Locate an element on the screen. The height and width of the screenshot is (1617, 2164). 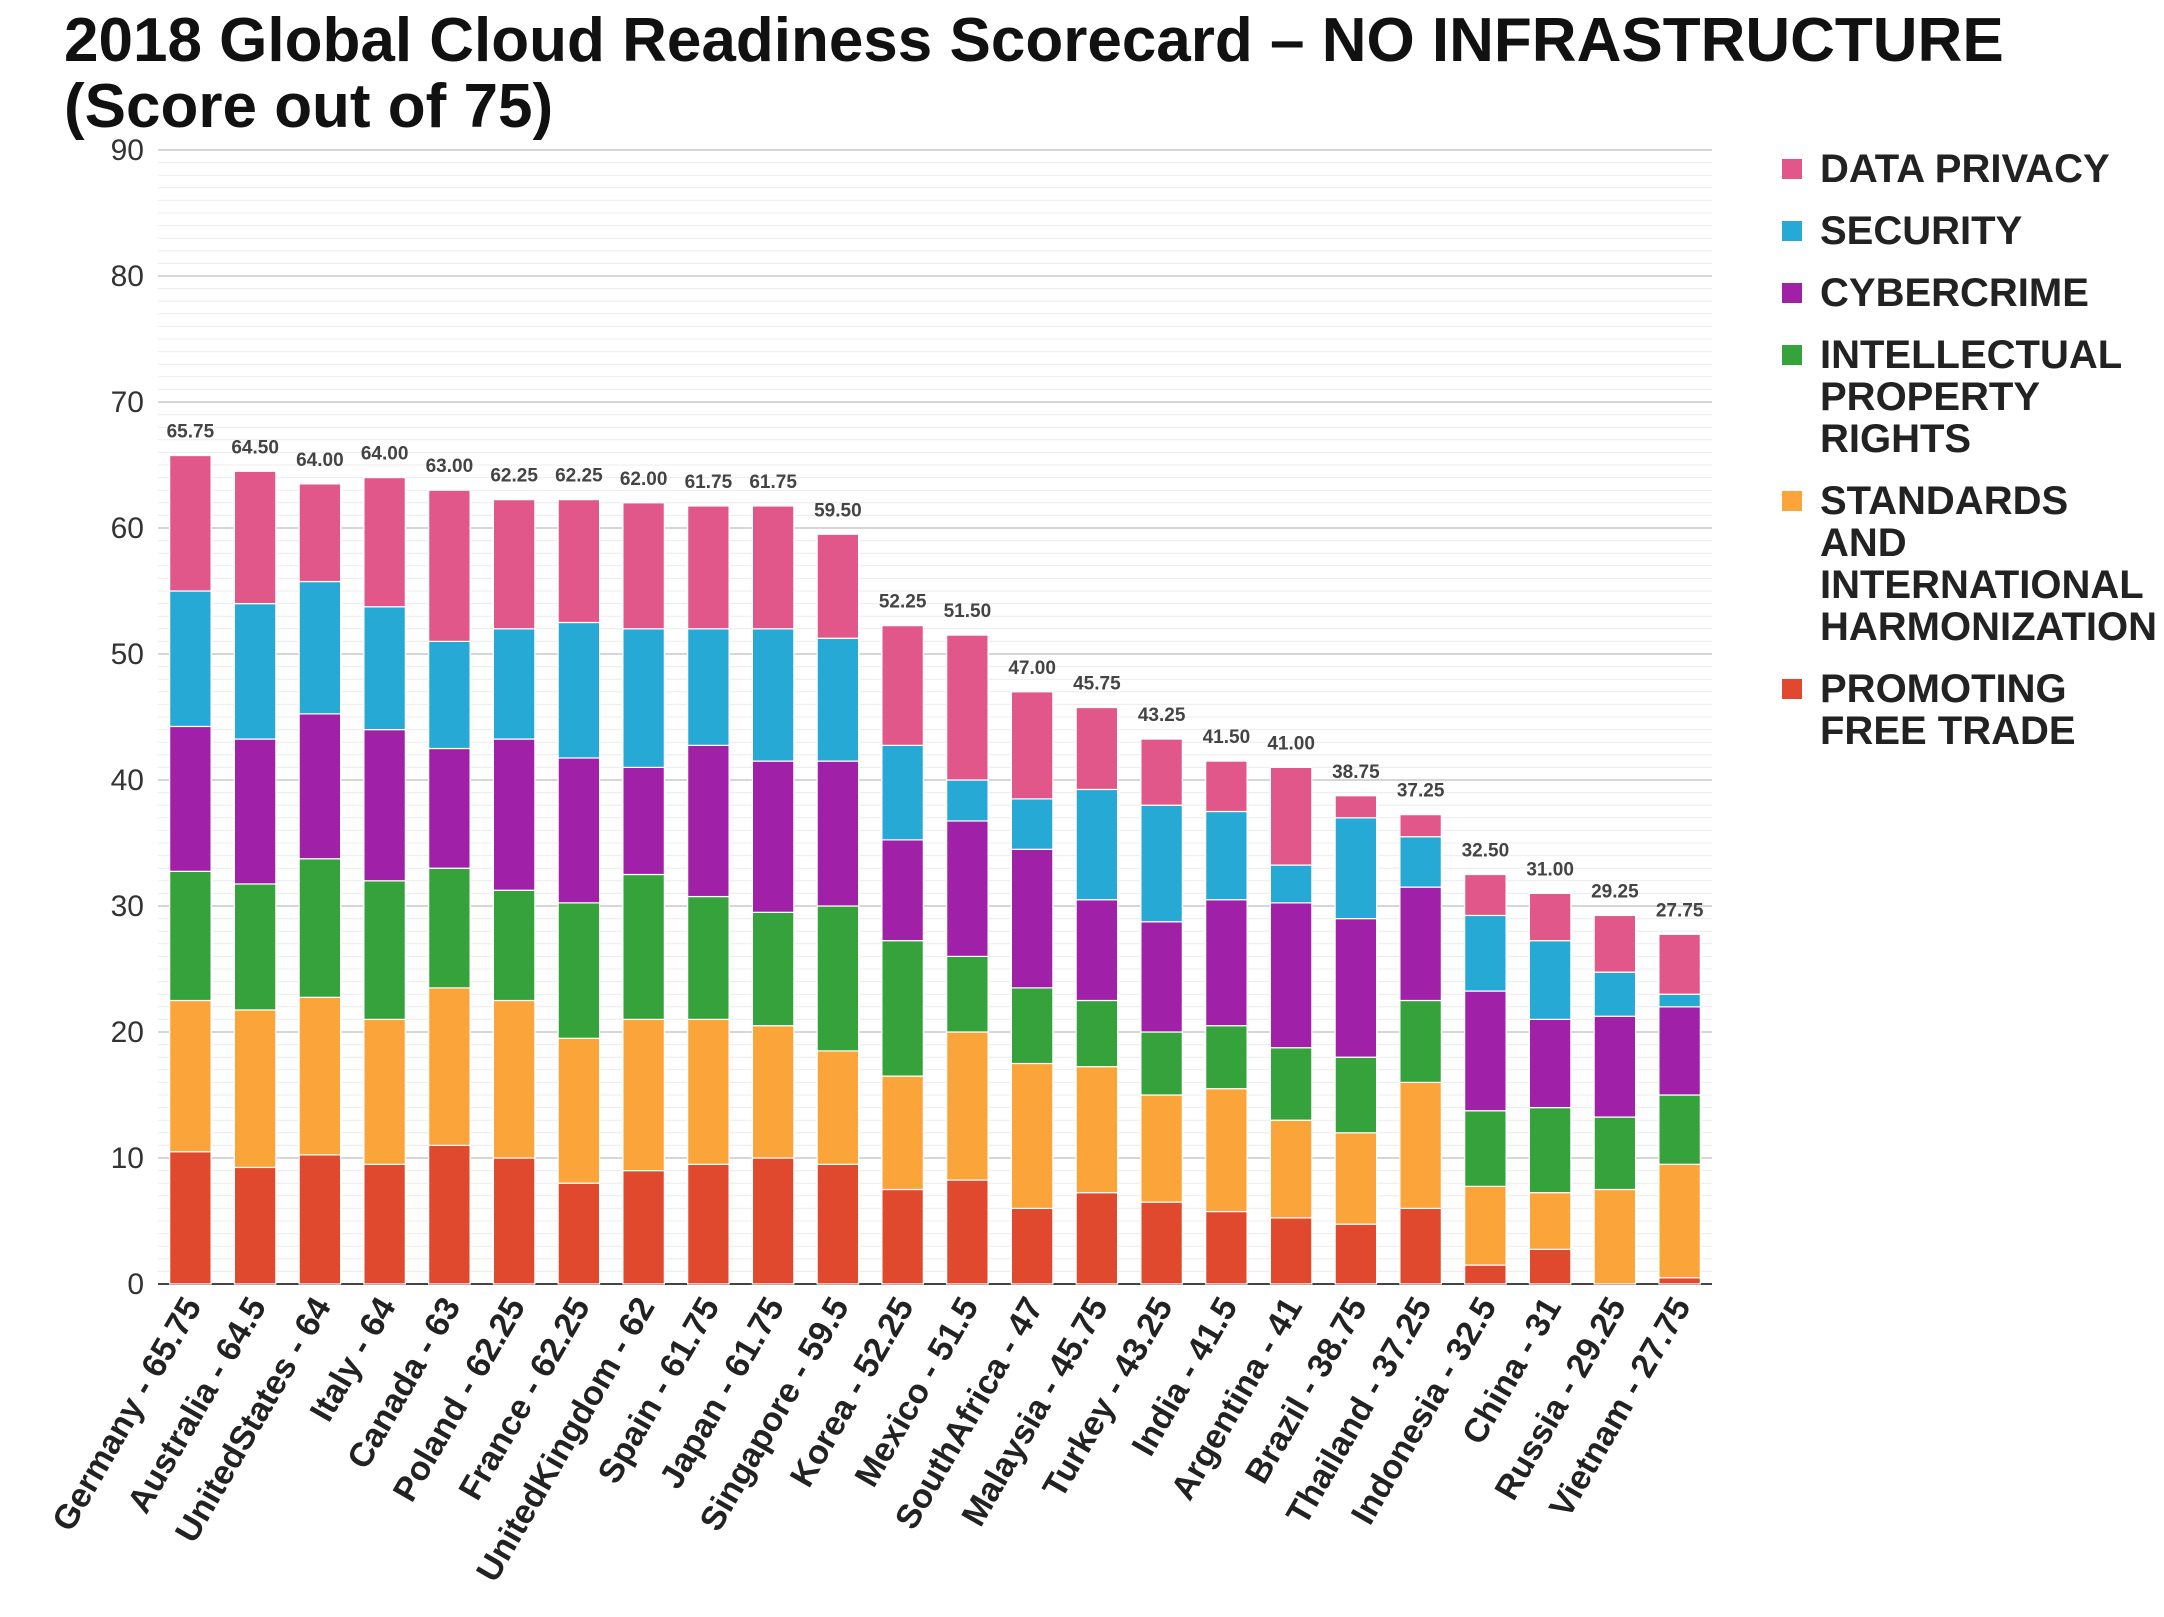
y-tick-label: 80 is located at coordinates (127, 276).